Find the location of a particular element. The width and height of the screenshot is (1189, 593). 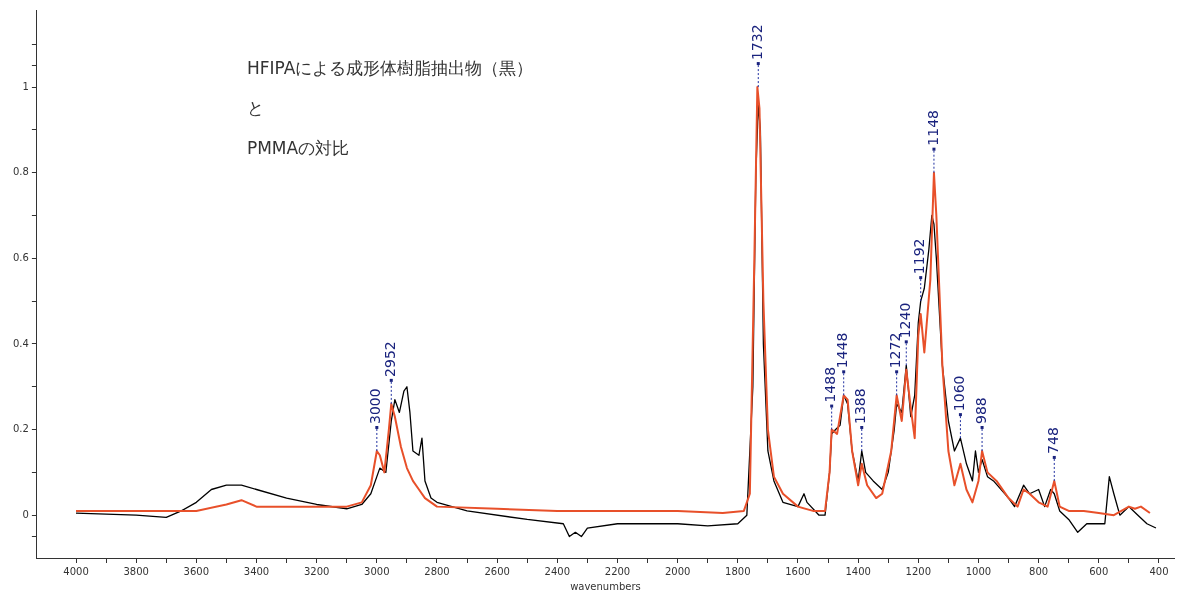

x-tick-label: 3400 is located at coordinates (256, 571).